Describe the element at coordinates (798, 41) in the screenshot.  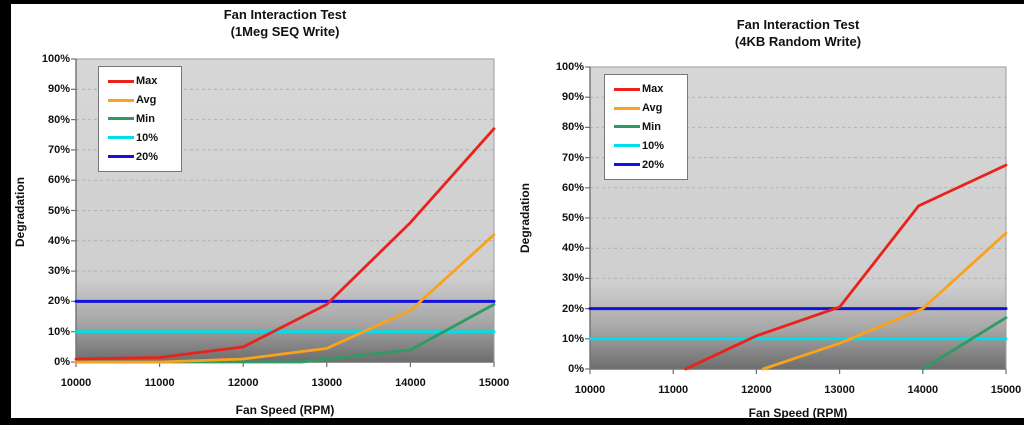
I see `chart-title-line2: (4KB Random Write)` at that location.